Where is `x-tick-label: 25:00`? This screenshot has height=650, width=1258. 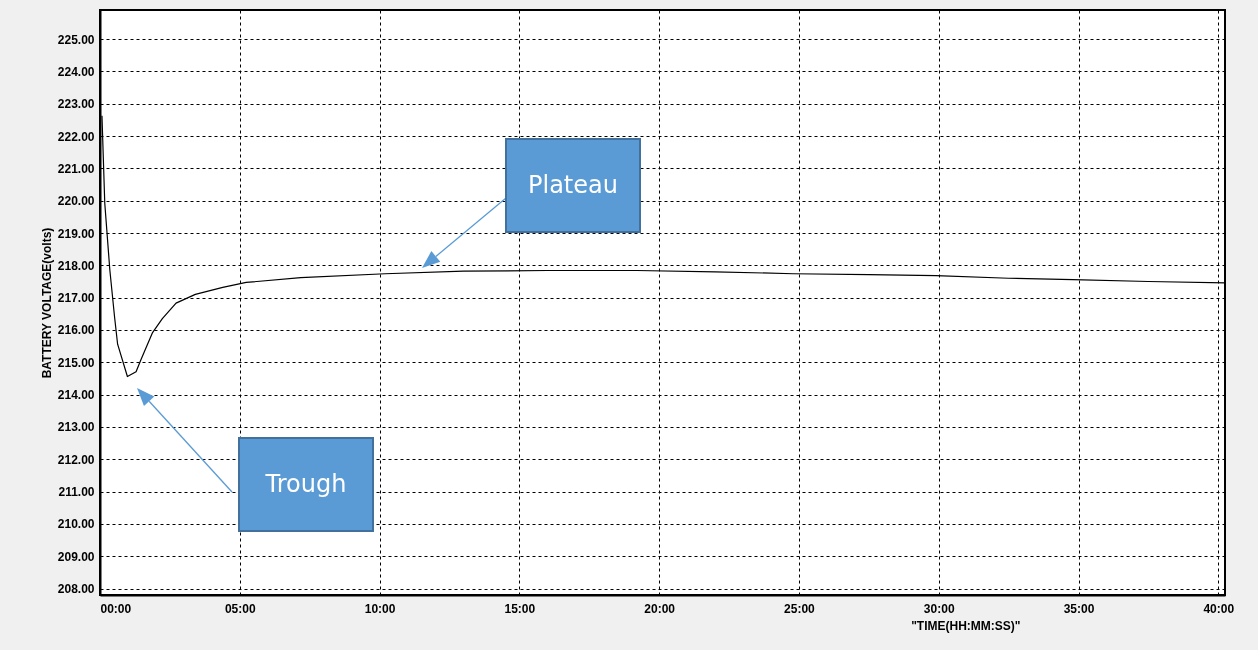 x-tick-label: 25:00 is located at coordinates (800, 608).